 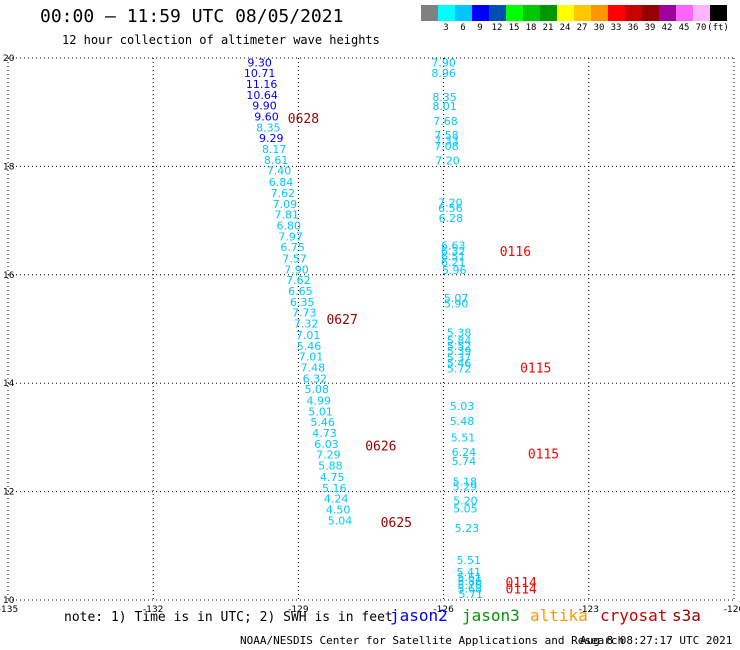 I want to click on y-tick-label: 10, so click(x=9, y=601).